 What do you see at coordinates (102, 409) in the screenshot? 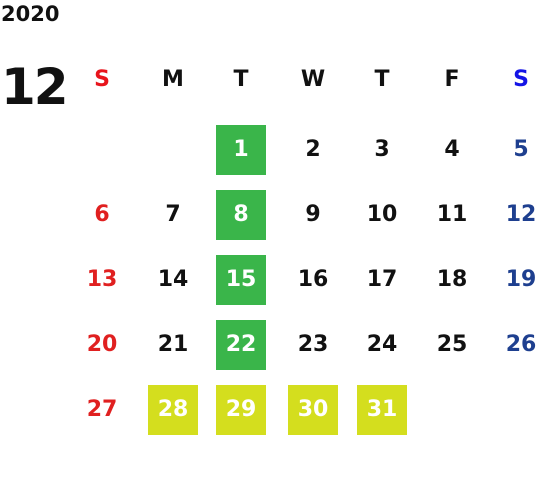
I see `day: 27` at bounding box center [102, 409].